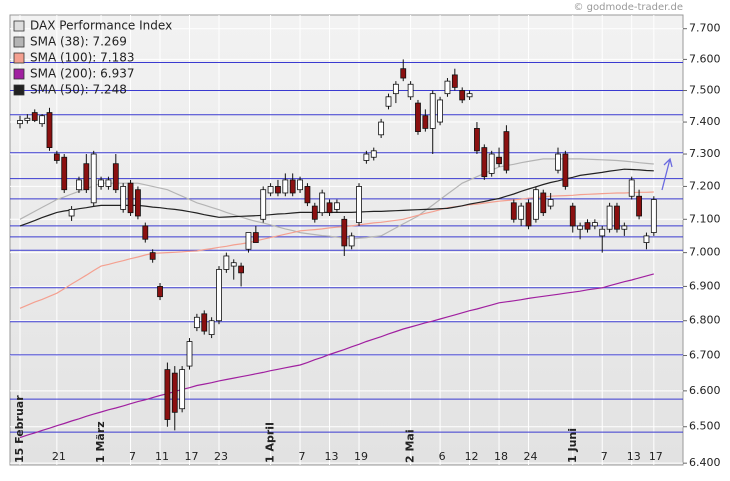 The width and height of the screenshot is (730, 481). What do you see at coordinates (162, 456) in the screenshot?
I see `x-tick-label: 11` at bounding box center [162, 456].